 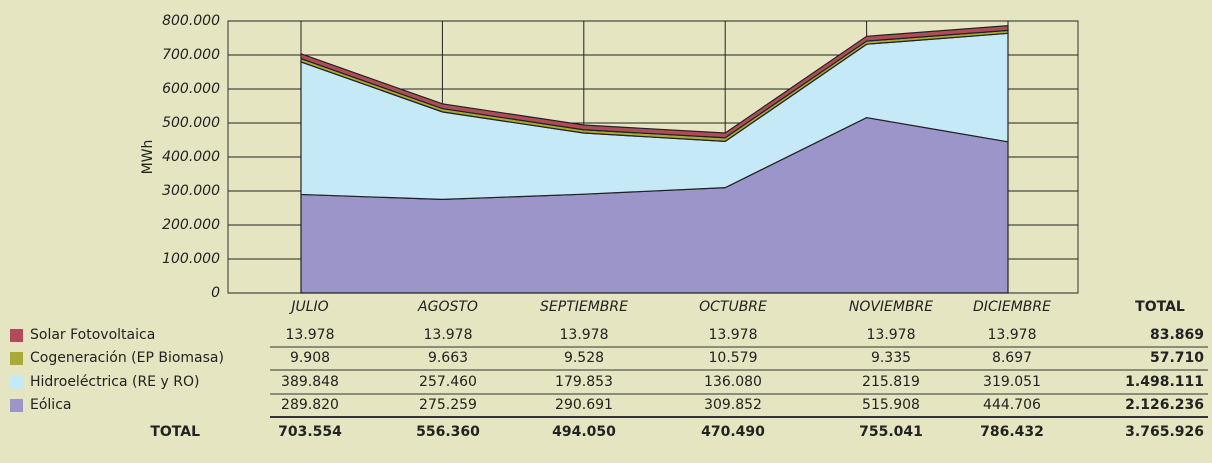 What do you see at coordinates (448, 405) in the screenshot?
I see `table-cell: 275.259` at bounding box center [448, 405].